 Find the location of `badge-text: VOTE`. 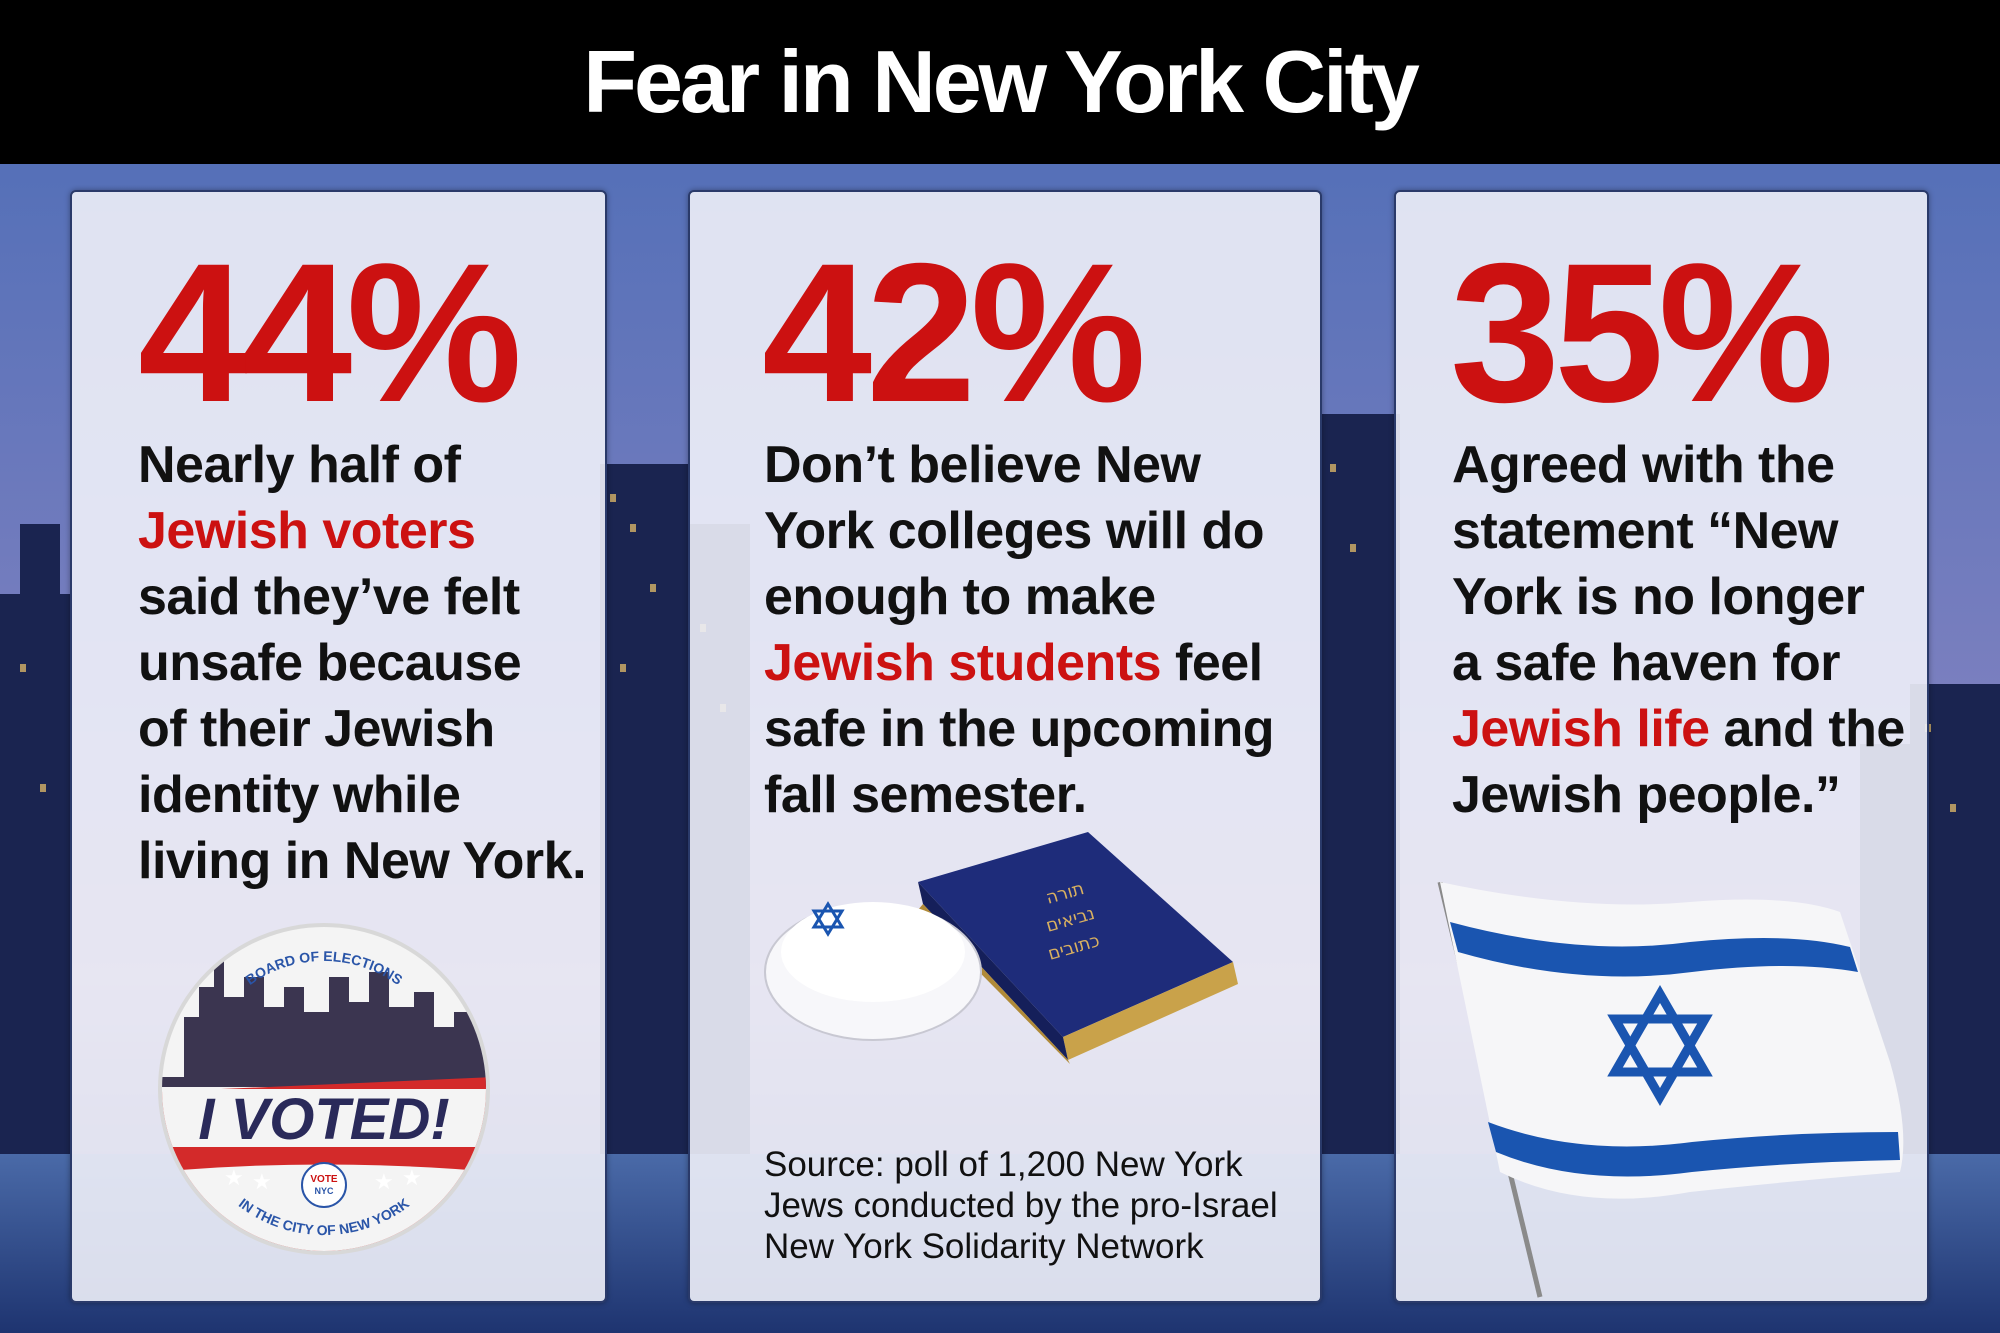

badge-text: VOTE is located at coordinates (324, 1179).